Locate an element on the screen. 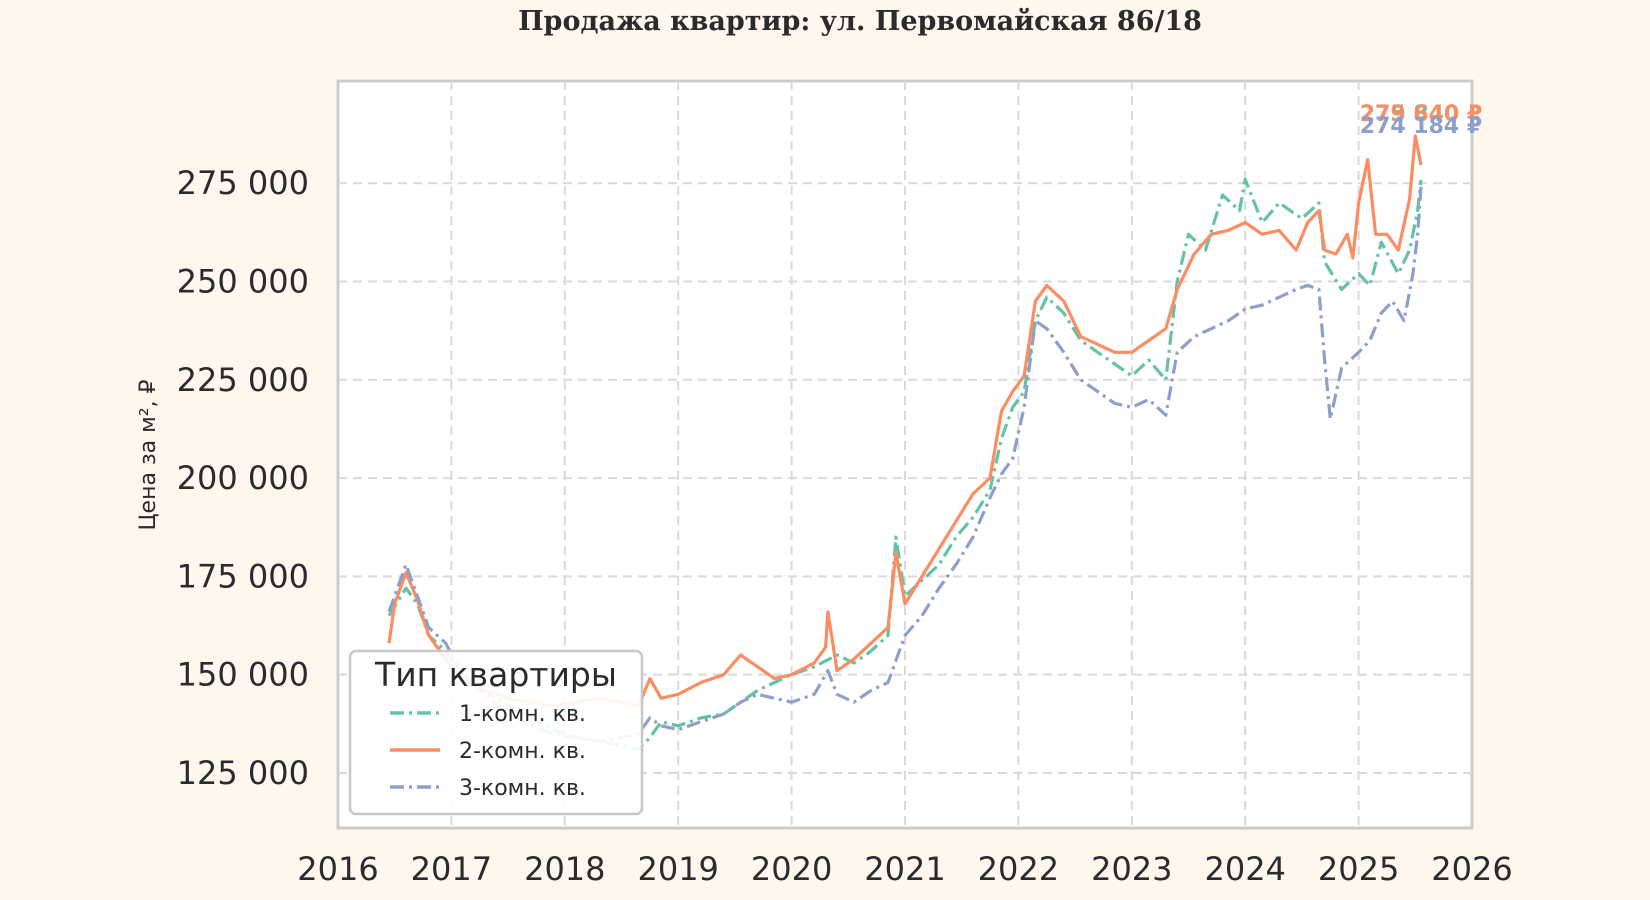 This screenshot has height=900, width=1650. legend-item-label: 1-комн. кв. is located at coordinates (522, 714).